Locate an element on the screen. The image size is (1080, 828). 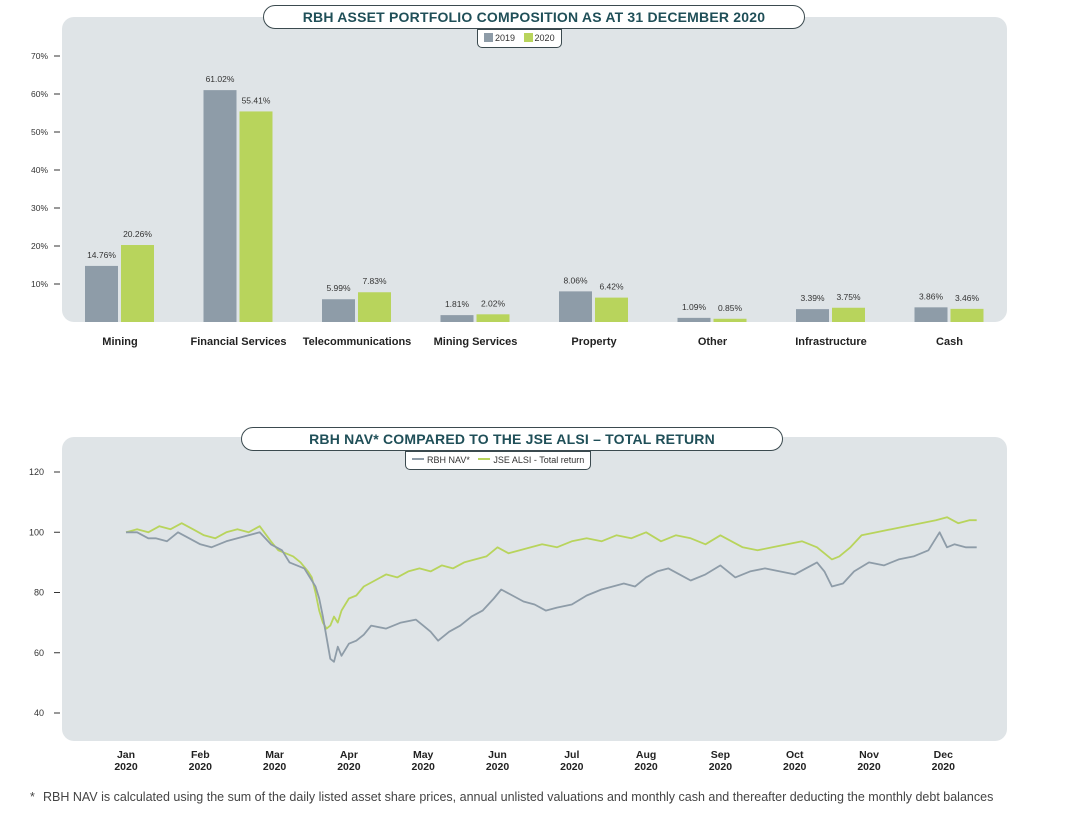
y-tick-label: 30% is located at coordinates (39, 208).